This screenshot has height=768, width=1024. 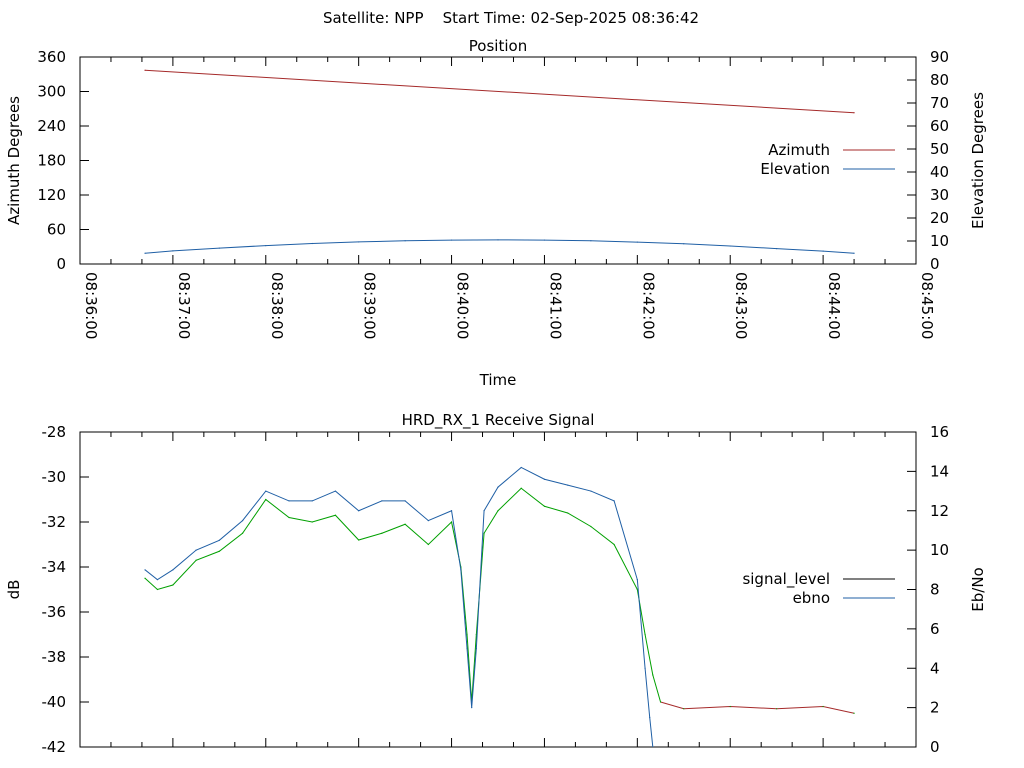 I want to click on y-tick-label: -38, so click(x=54, y=657).